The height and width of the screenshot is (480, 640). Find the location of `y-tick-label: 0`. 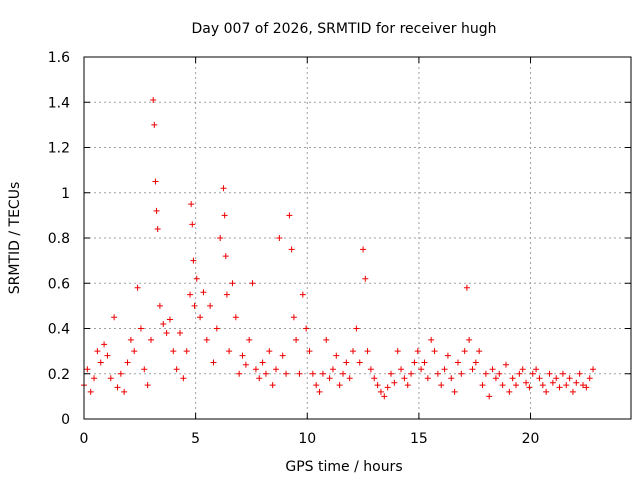

y-tick-label: 0 is located at coordinates (65, 420).